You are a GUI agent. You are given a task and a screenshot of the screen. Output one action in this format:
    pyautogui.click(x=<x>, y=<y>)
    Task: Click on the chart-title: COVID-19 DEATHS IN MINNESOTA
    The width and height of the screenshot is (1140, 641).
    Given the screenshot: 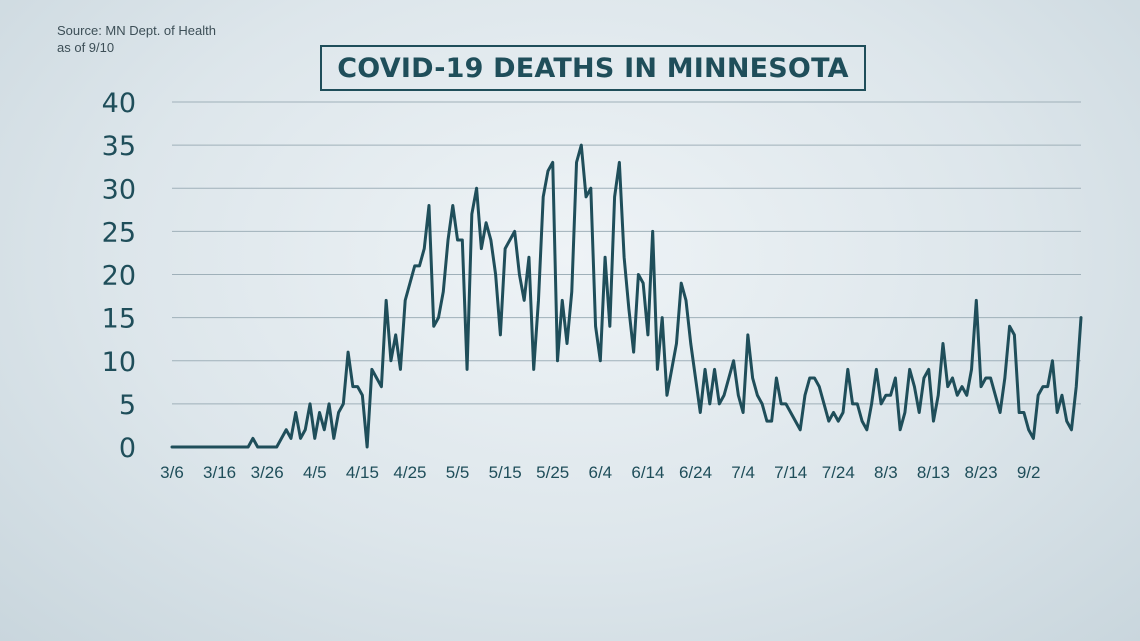 What is the action you would take?
    pyautogui.click(x=593, y=68)
    